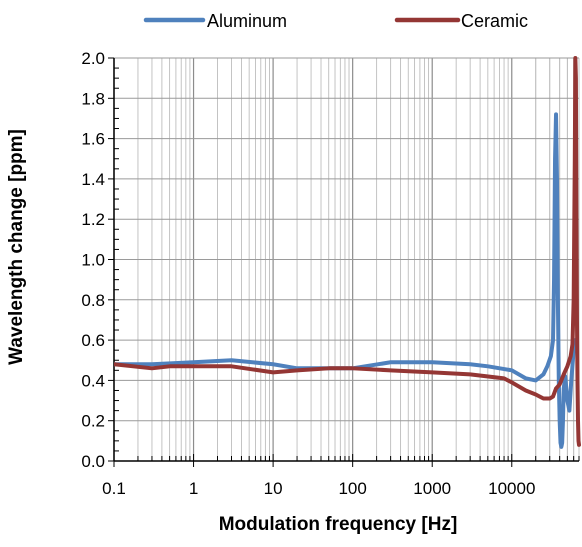  What do you see at coordinates (93, 219) in the screenshot?
I see `y-tick-label: 1.2` at bounding box center [93, 219].